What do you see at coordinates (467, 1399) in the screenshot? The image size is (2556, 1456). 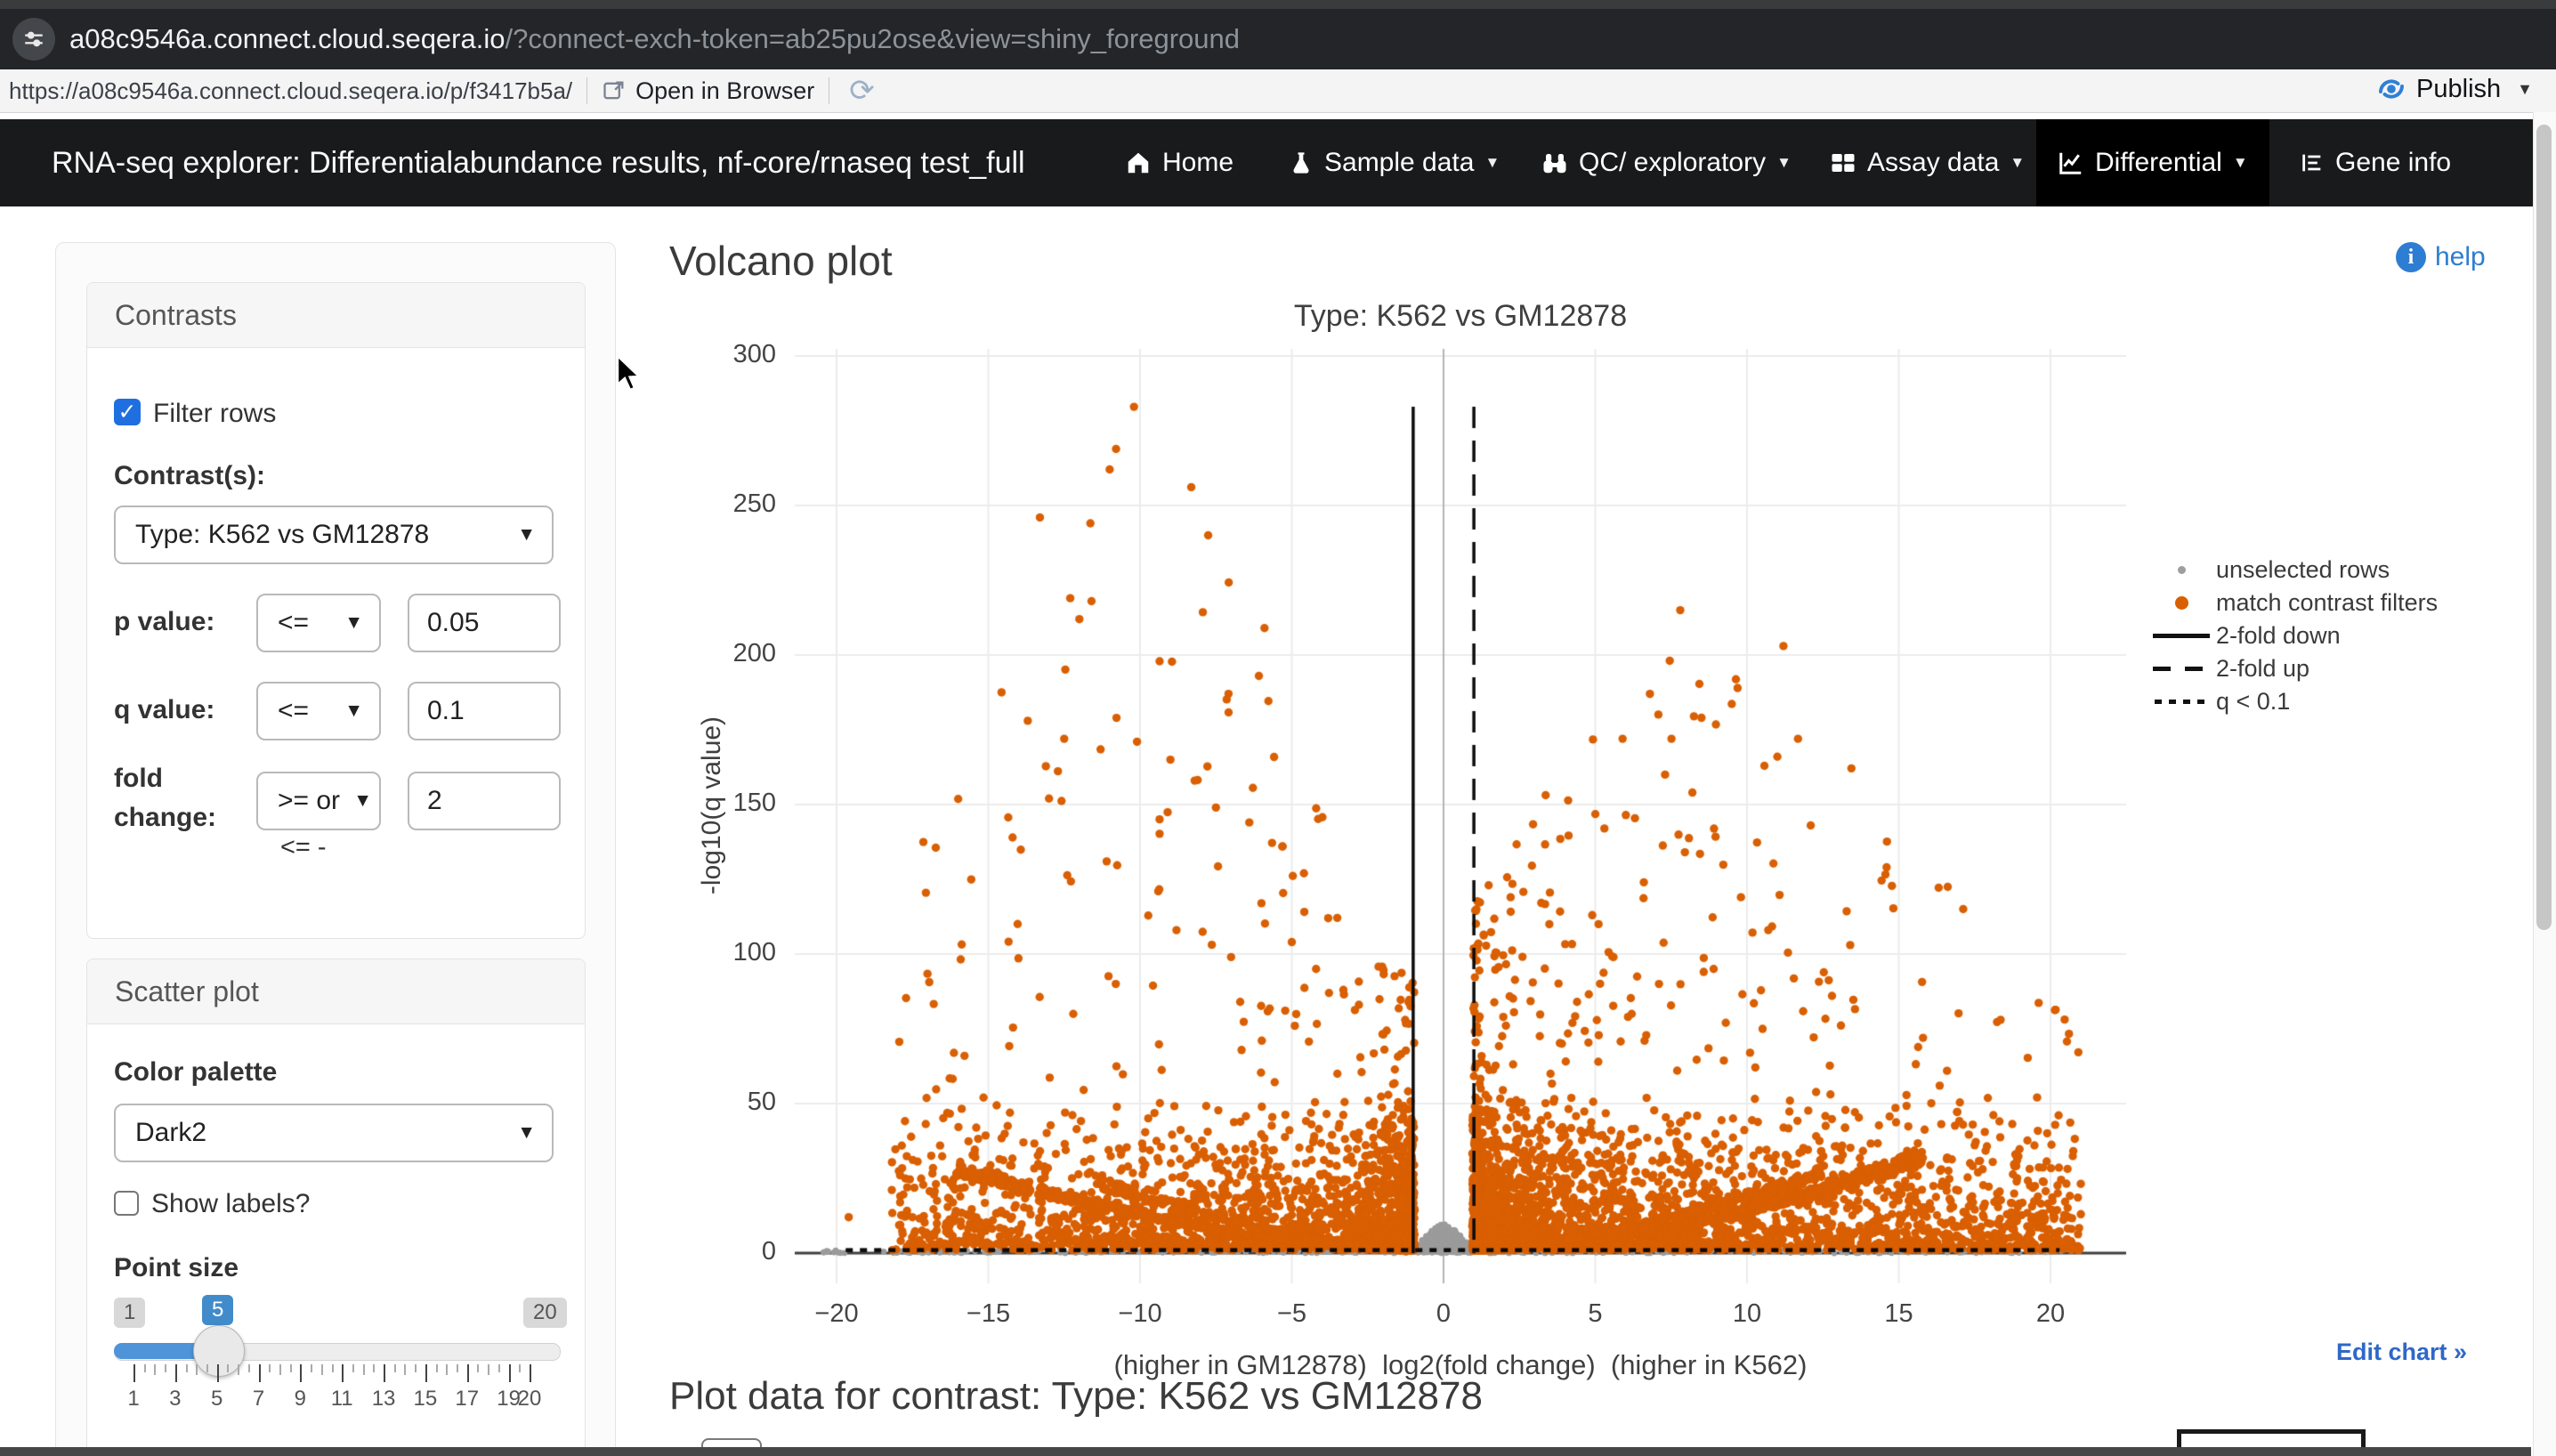 I see `slider-tick-label: 17` at bounding box center [467, 1399].